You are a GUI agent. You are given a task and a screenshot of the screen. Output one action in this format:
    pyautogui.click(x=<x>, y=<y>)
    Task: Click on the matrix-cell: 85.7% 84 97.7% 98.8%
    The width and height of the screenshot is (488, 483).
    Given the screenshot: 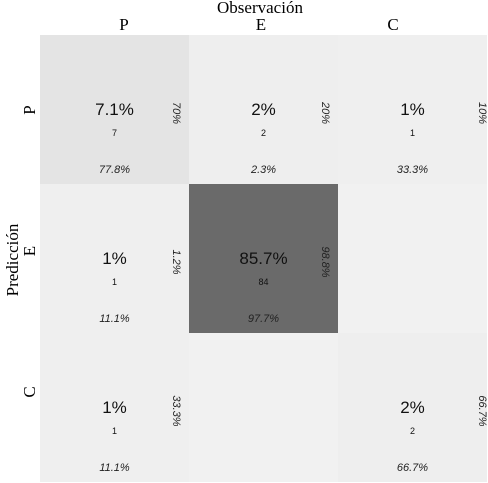 What is the action you would take?
    pyautogui.click(x=263, y=258)
    